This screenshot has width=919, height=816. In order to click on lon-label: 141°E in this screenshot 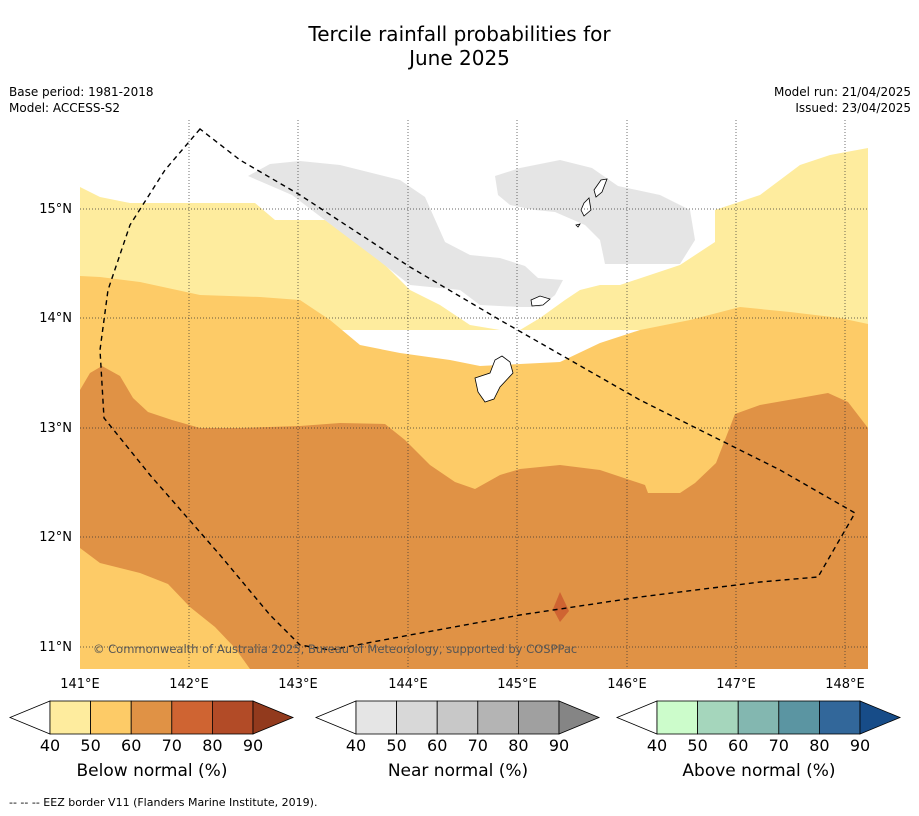, I will do `click(80, 684)`.